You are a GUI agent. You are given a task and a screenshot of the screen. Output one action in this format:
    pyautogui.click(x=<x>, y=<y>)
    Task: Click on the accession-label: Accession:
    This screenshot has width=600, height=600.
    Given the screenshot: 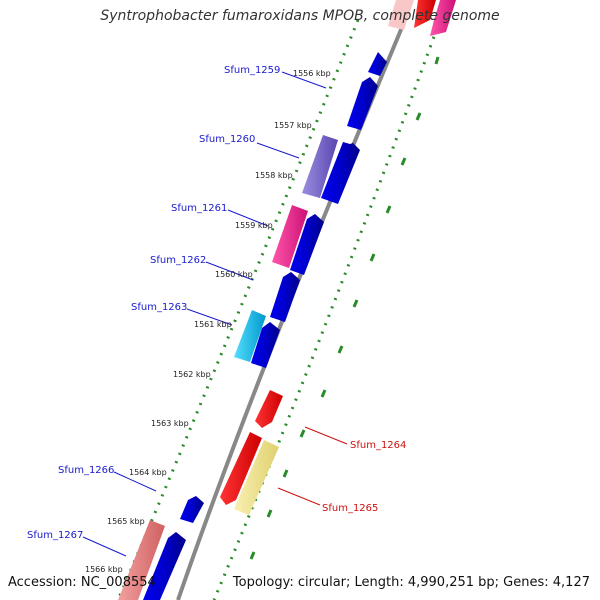 What is the action you would take?
    pyautogui.click(x=42, y=582)
    